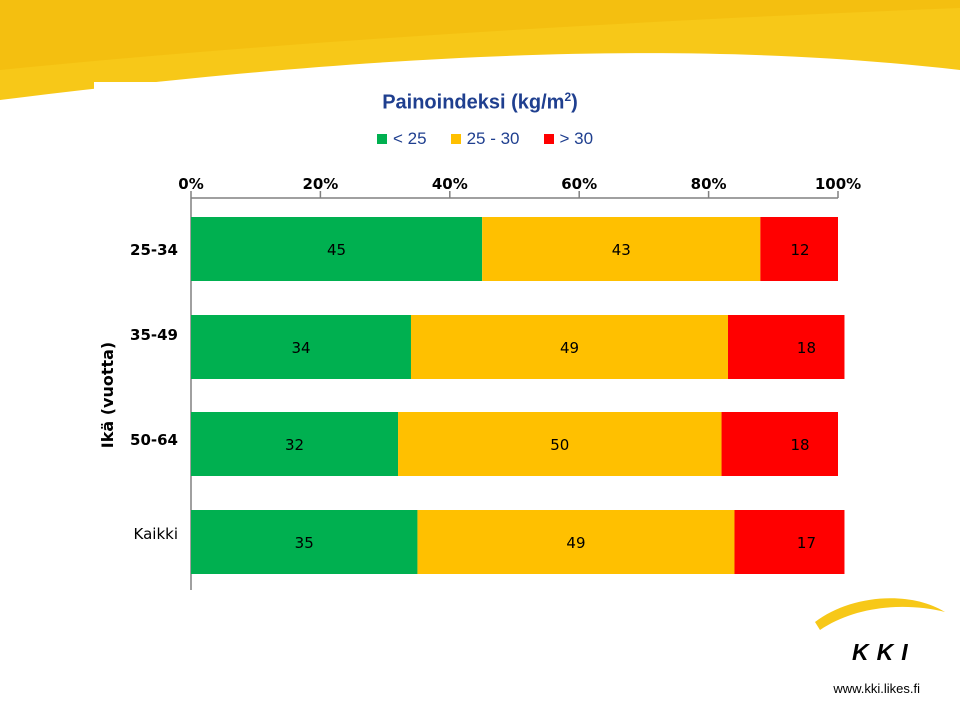 This screenshot has width=960, height=720. I want to click on y-axis-label: Ikä (vuotta), so click(107, 395).